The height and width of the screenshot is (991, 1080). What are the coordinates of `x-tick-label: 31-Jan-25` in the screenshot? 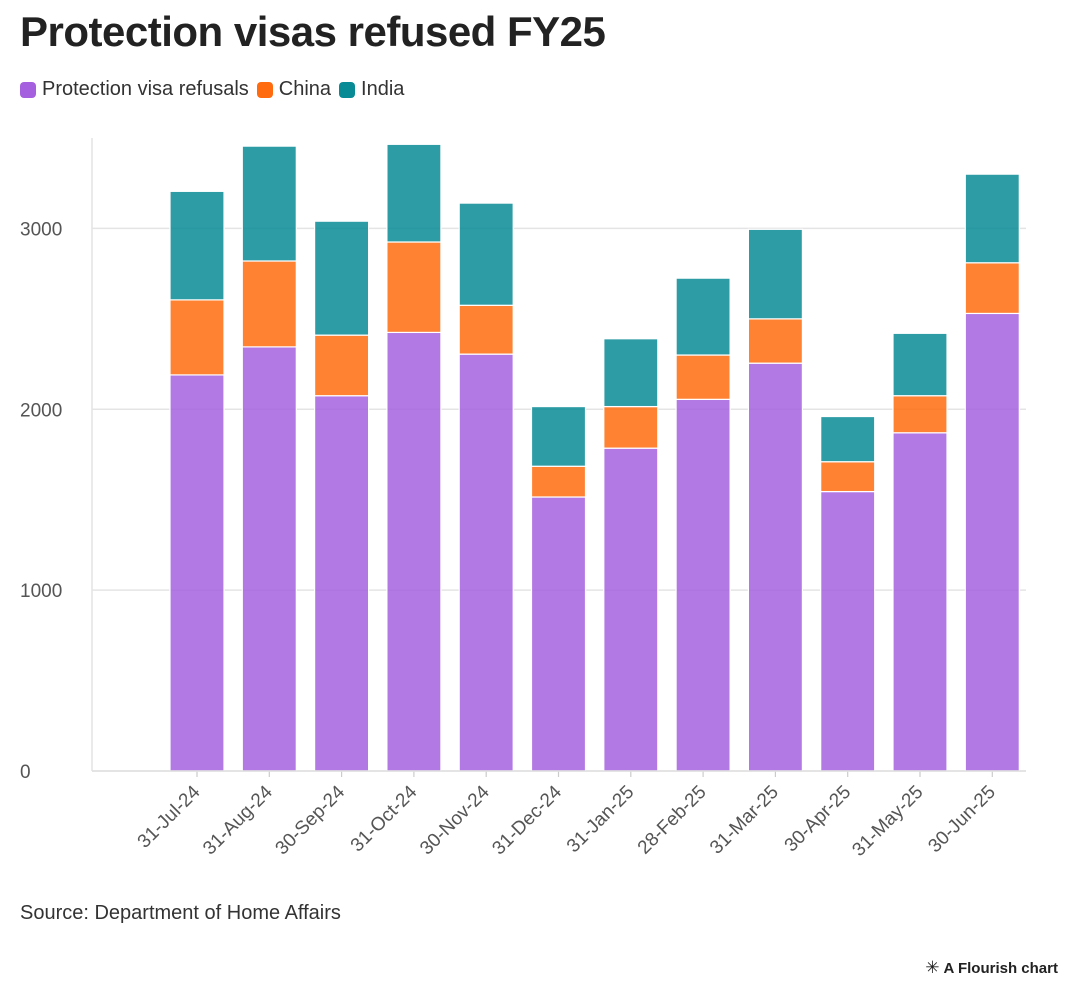 It's located at (600, 819).